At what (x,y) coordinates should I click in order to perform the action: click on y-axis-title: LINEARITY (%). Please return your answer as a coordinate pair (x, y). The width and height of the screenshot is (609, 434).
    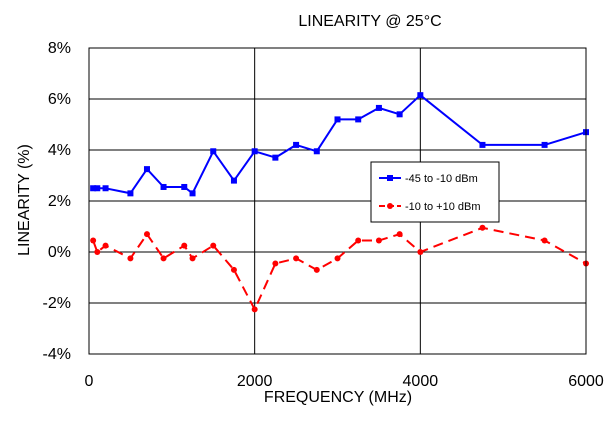
    Looking at the image, I should click on (24, 200).